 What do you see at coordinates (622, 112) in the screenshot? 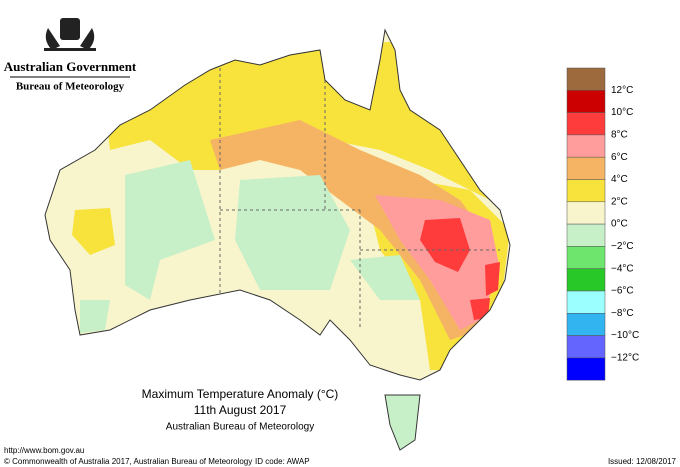
I see `legend-label: 10°C` at bounding box center [622, 112].